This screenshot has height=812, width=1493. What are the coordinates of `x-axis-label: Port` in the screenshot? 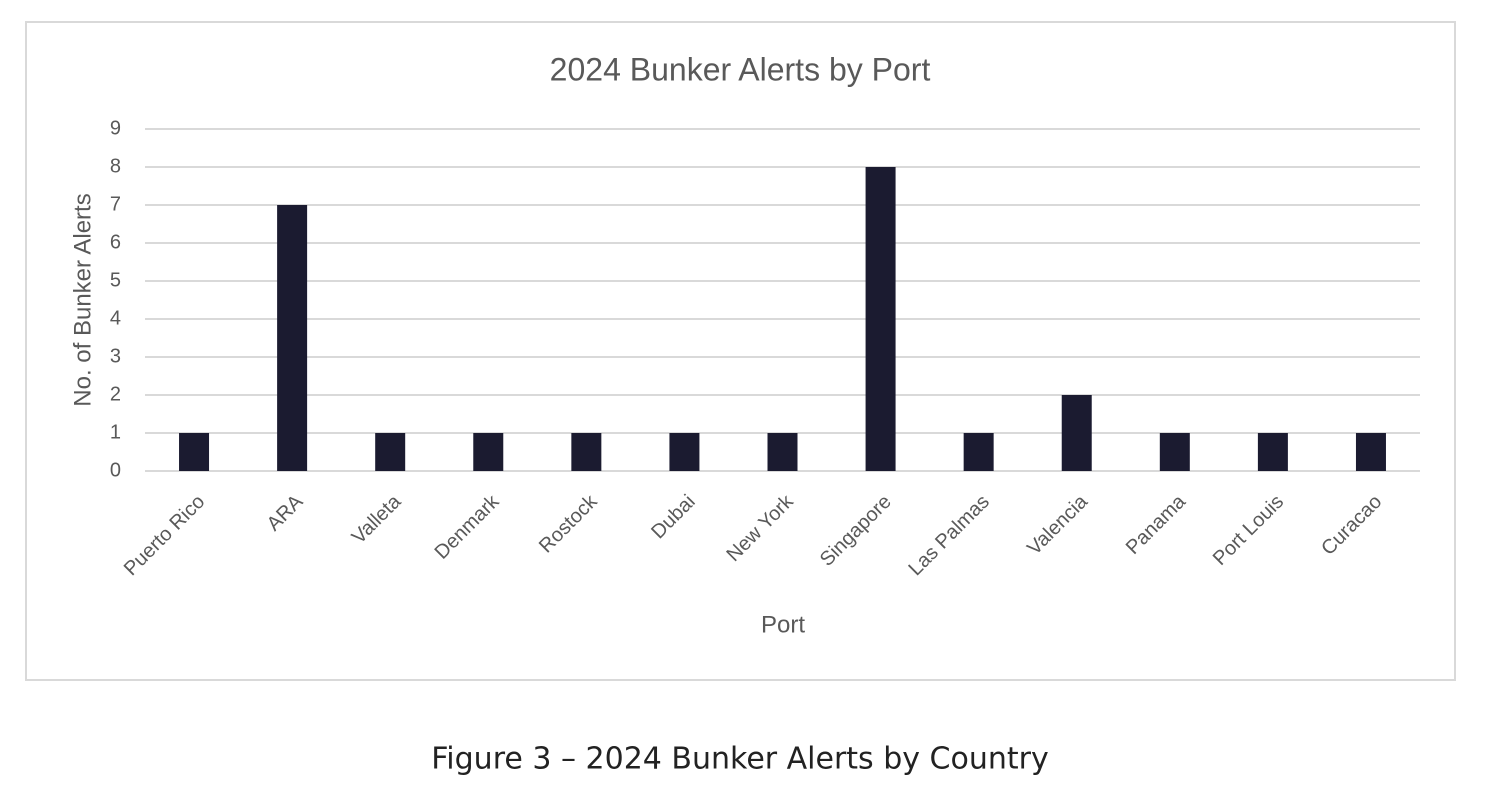 It's located at (783, 624).